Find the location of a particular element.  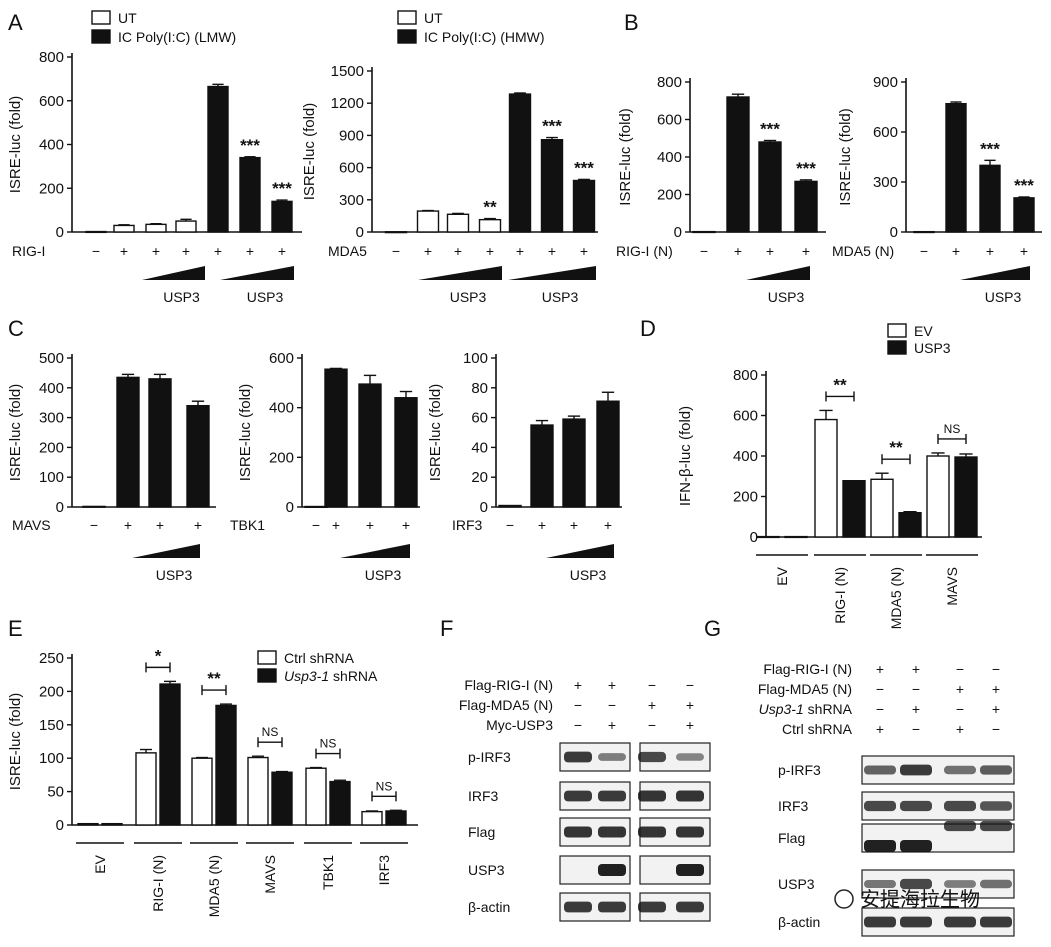

blot-f-band-label: β-actin is located at coordinates (489, 907).